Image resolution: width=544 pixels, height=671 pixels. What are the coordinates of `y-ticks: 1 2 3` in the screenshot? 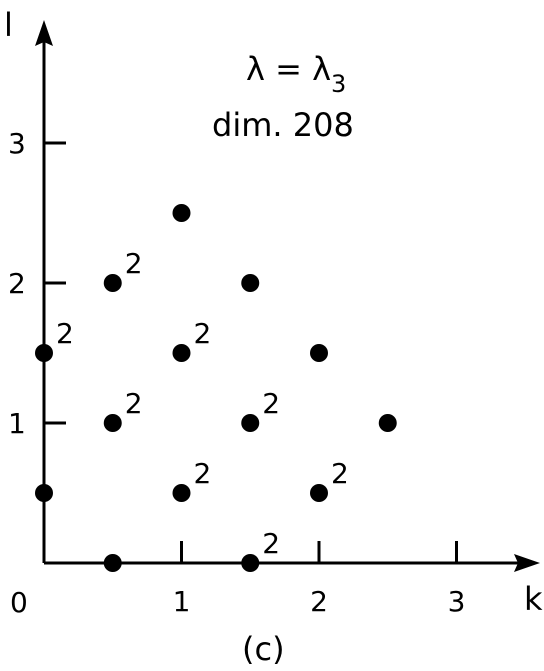 It's located at (37, 283).